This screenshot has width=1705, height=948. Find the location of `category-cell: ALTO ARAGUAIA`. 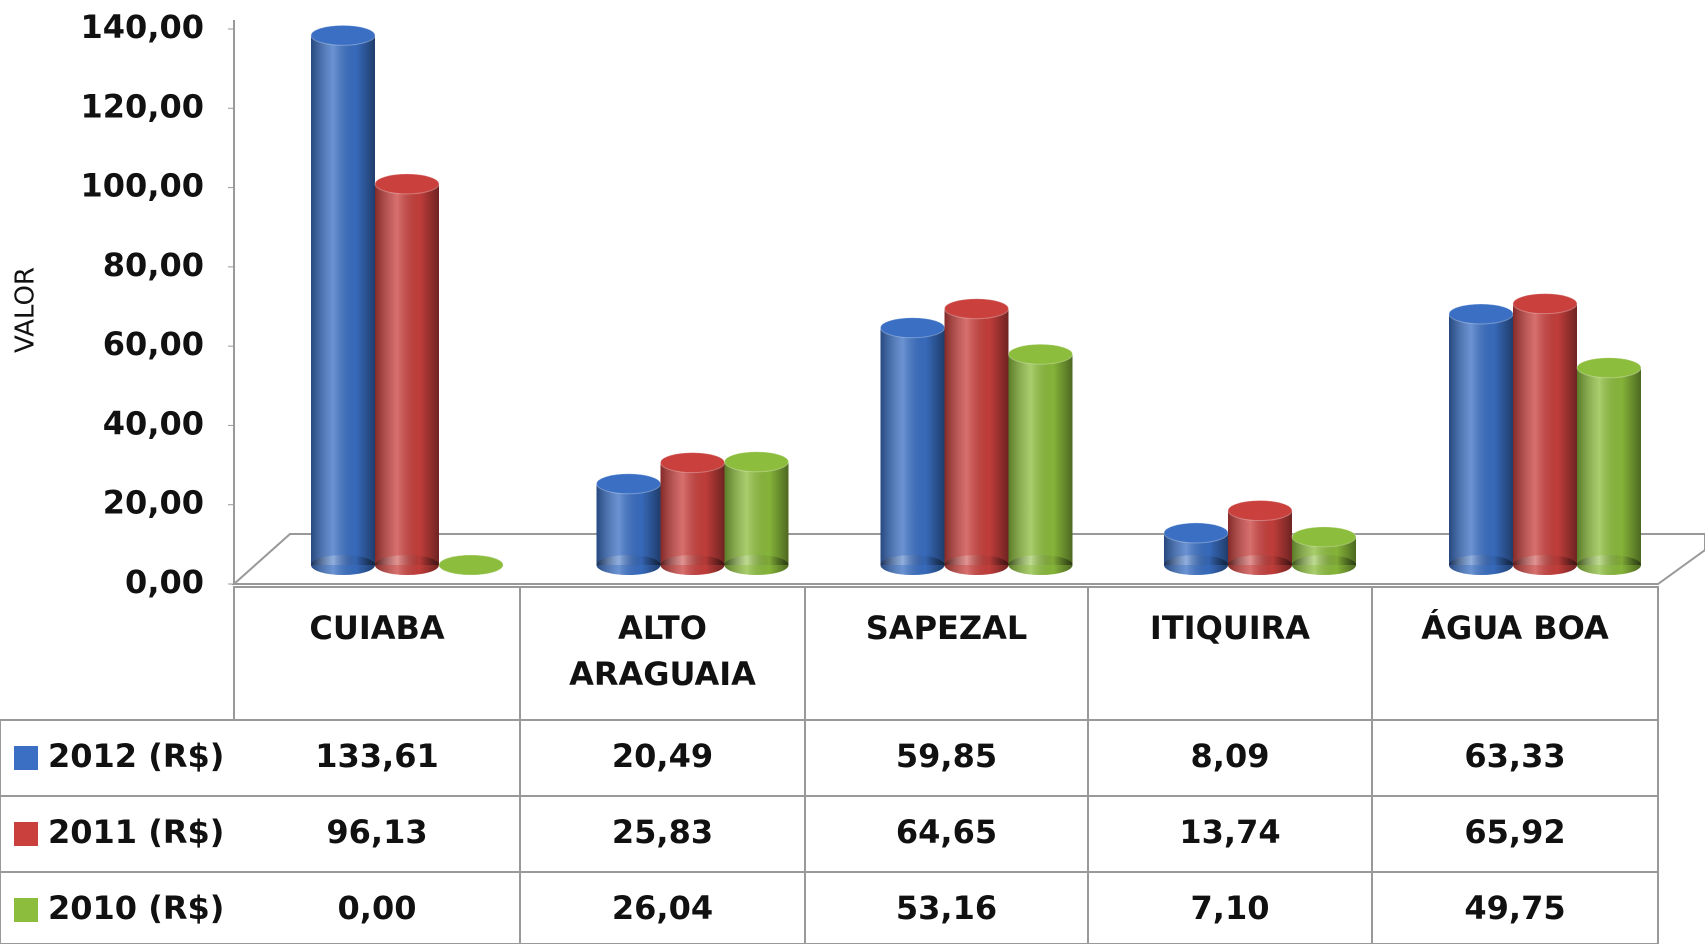

category-cell: ALTO ARAGUAIA is located at coordinates (662, 651).